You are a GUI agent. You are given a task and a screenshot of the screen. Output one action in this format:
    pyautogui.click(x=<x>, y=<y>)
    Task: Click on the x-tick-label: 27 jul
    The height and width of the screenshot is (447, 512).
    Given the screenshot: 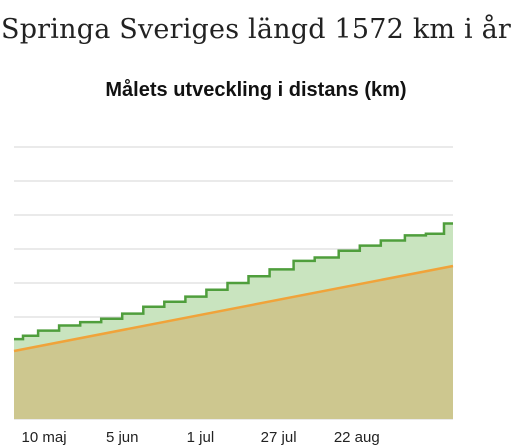 What is the action you would take?
    pyautogui.click(x=279, y=437)
    